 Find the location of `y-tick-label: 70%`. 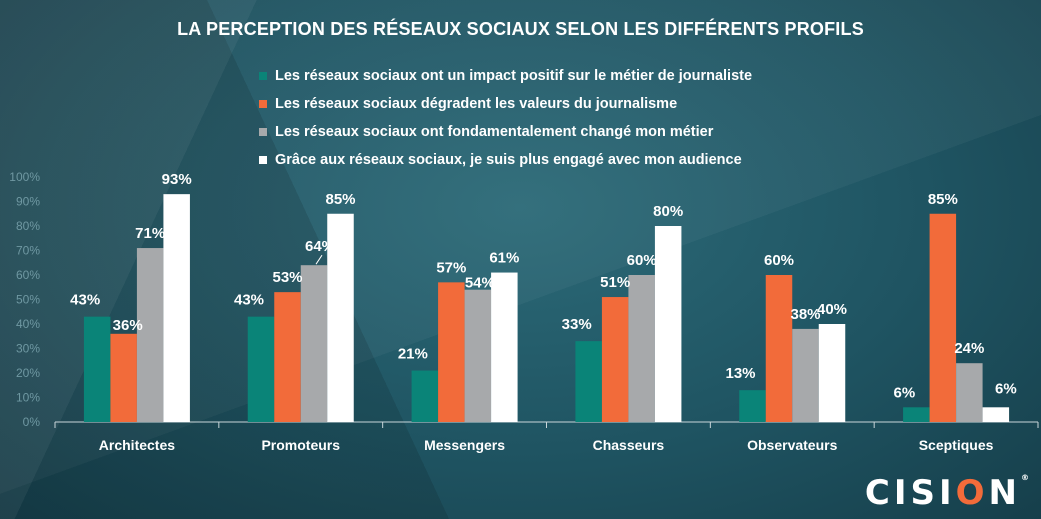

y-tick-label: 70% is located at coordinates (28, 251).